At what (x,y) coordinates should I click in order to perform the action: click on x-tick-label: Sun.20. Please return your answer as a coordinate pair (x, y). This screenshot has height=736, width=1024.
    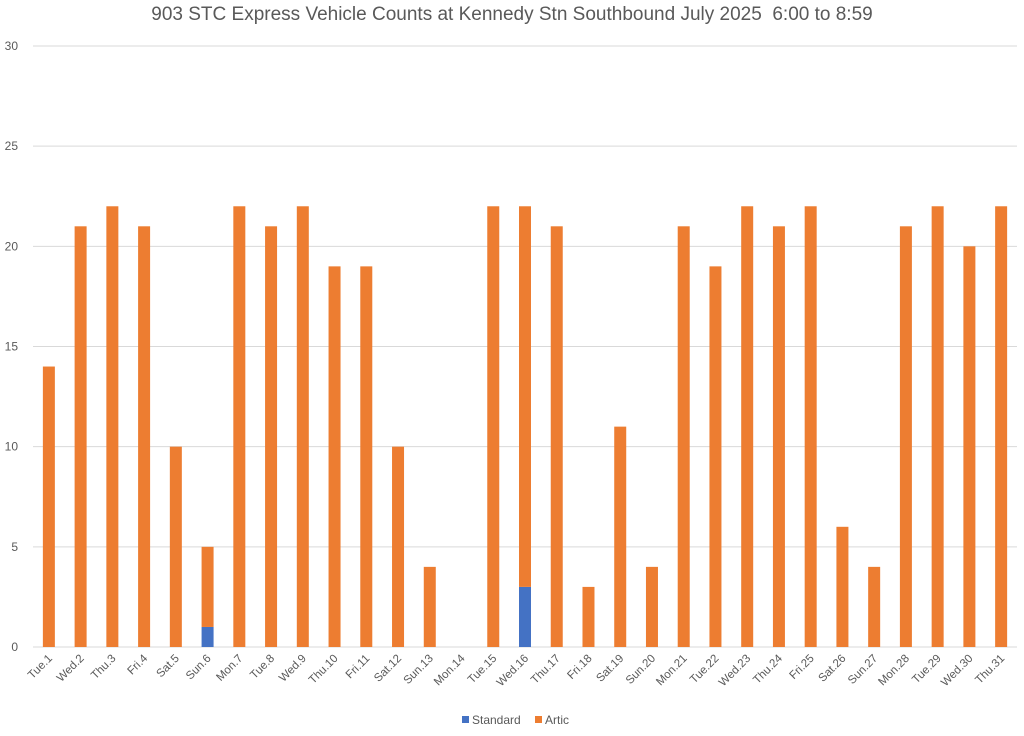
    Looking at the image, I should click on (641, 670).